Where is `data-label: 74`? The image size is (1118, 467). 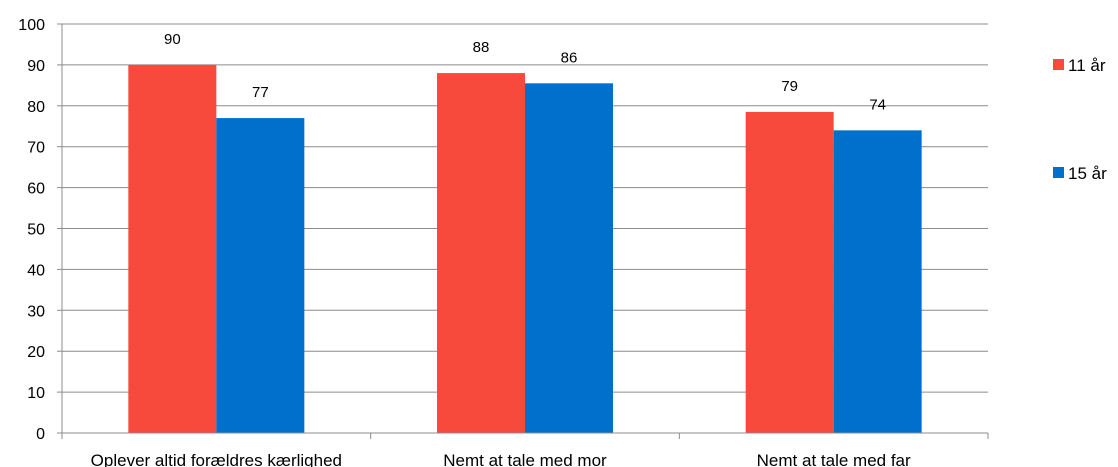
data-label: 74 is located at coordinates (877, 104).